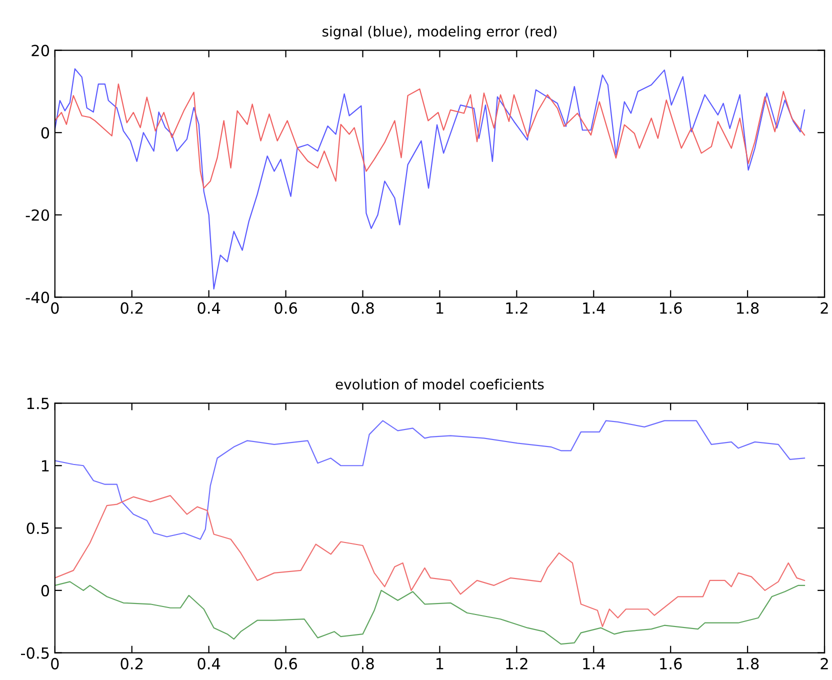  What do you see at coordinates (41, 50) in the screenshot?
I see `y-tick-label: 20` at bounding box center [41, 50].